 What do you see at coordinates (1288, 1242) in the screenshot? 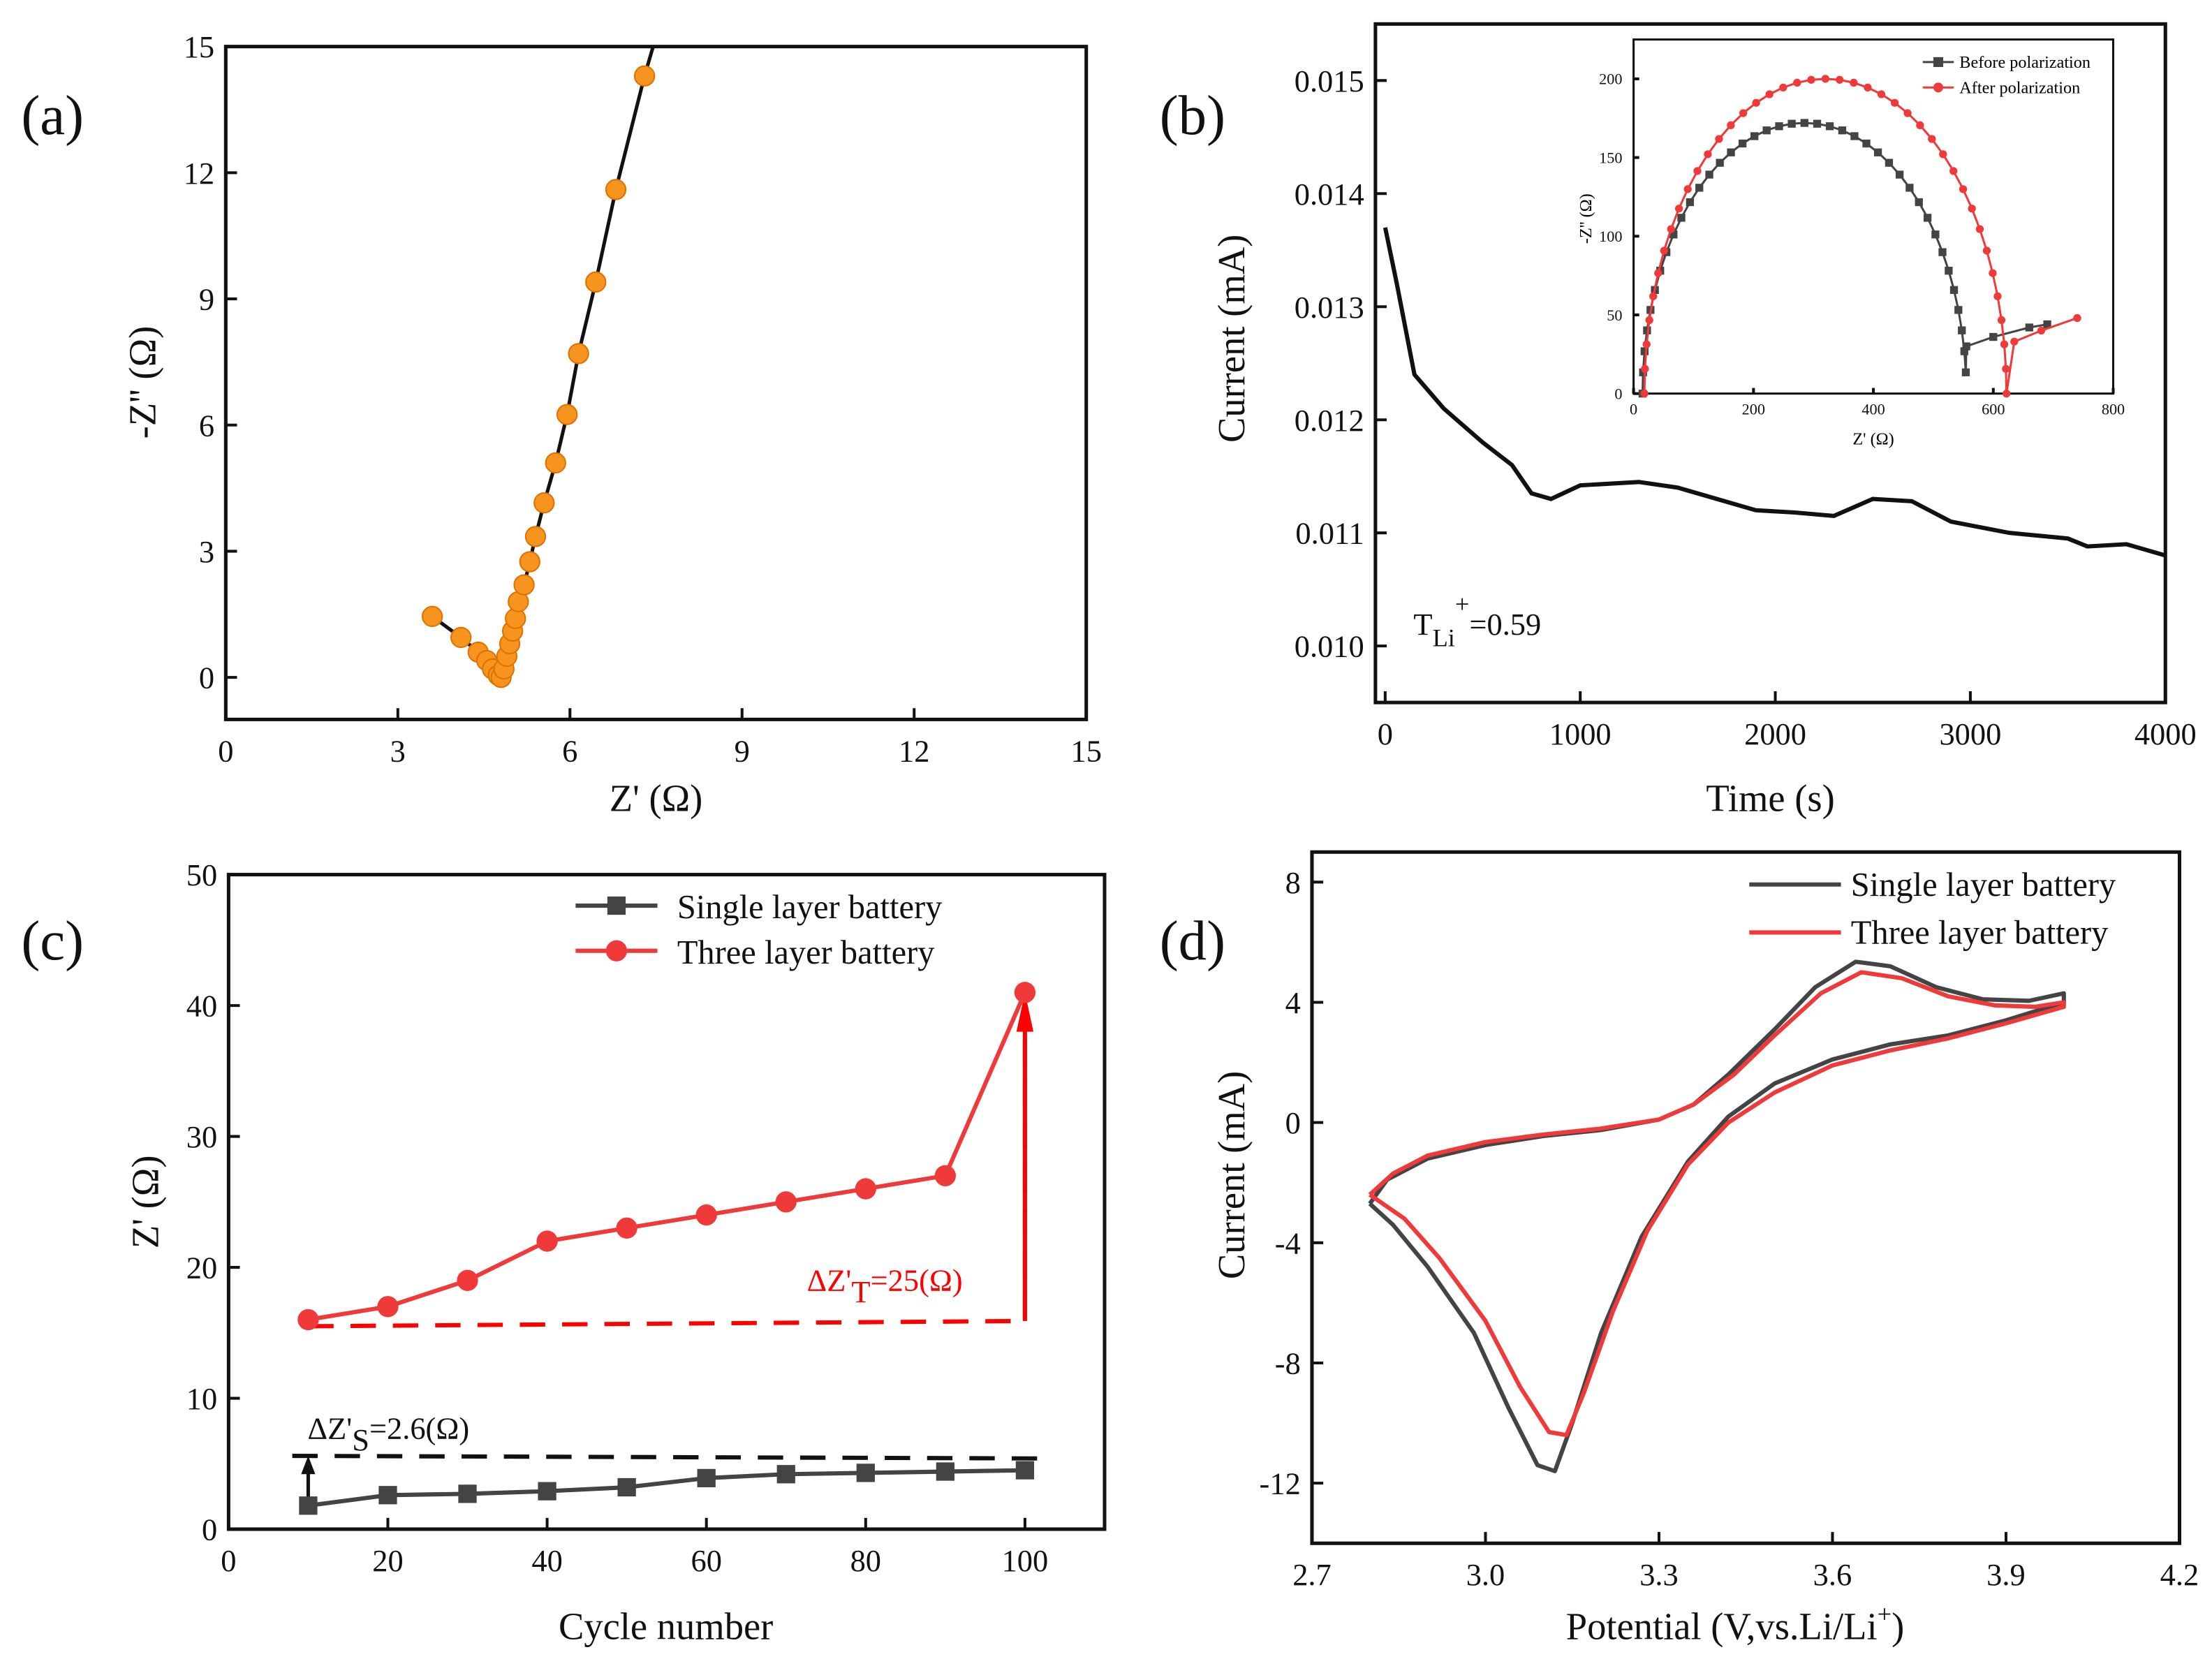
I see `y-tick-label: -4` at bounding box center [1288, 1242].